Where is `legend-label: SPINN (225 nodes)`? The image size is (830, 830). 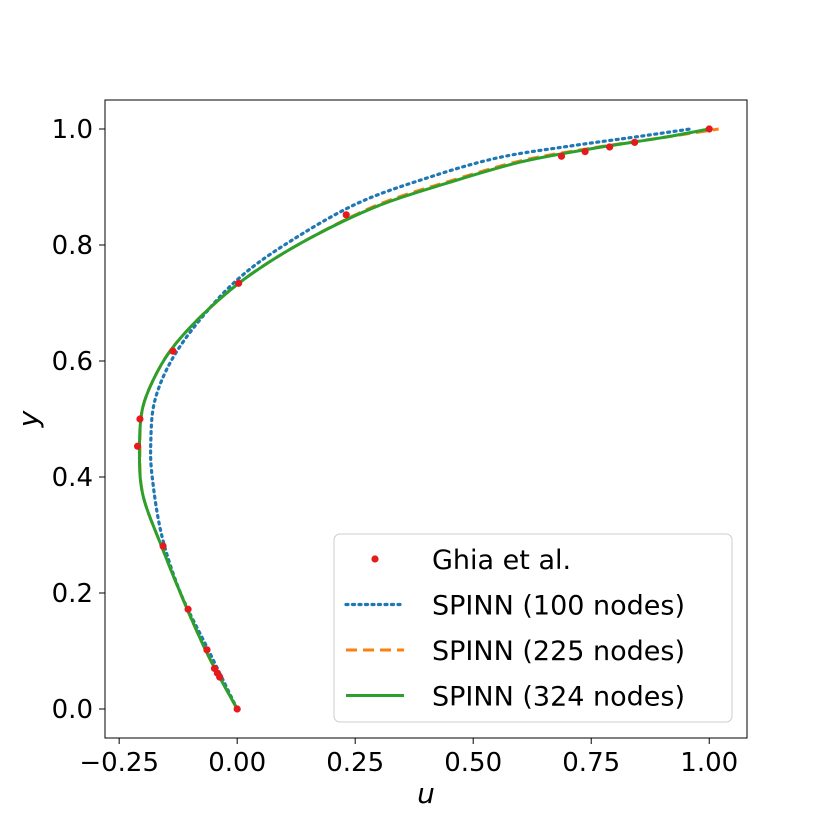 legend-label: SPINN (225 nodes) is located at coordinates (558, 651).